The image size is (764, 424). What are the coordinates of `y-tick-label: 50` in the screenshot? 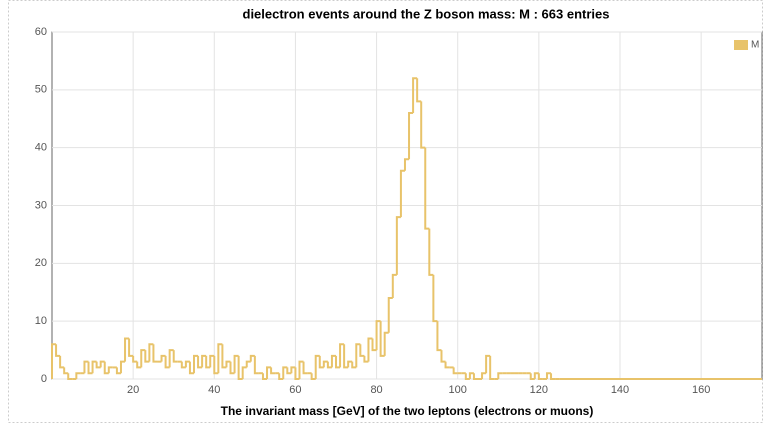 It's located at (41, 90).